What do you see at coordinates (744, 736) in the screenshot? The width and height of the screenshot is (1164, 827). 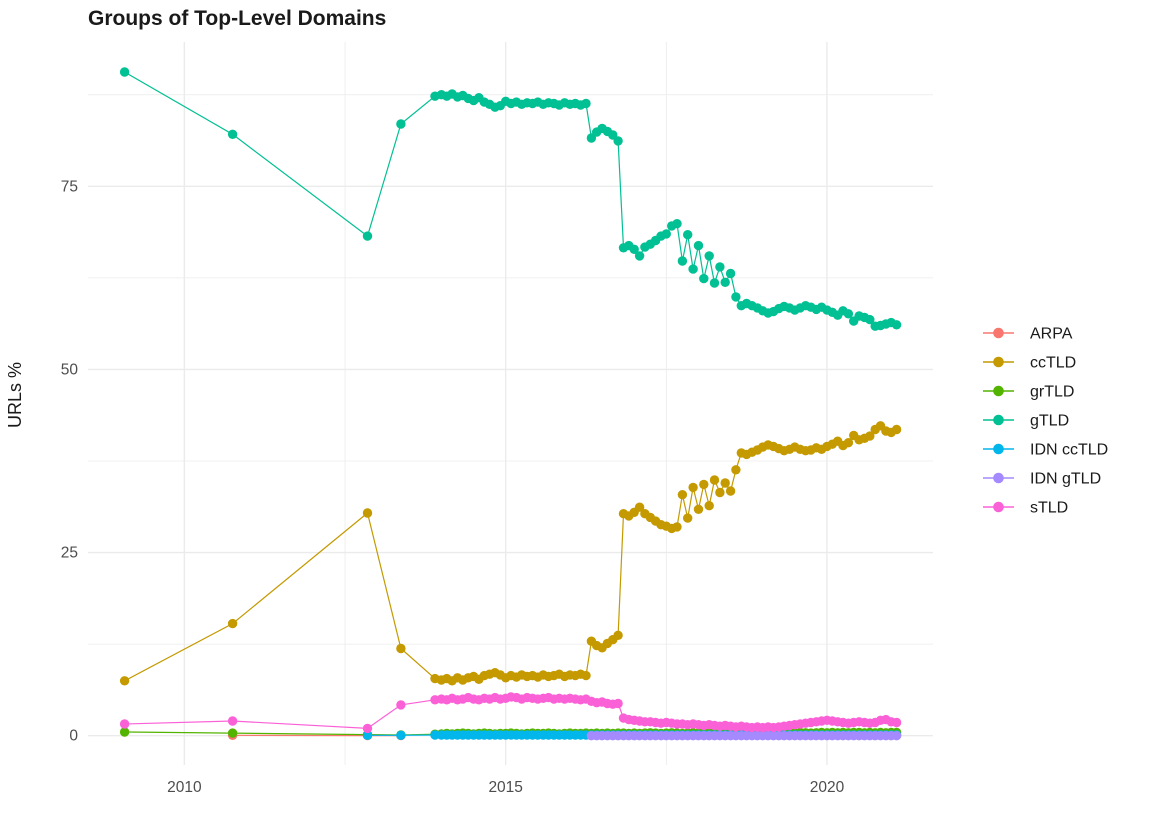 I see `series-idn-gtld` at bounding box center [744, 736].